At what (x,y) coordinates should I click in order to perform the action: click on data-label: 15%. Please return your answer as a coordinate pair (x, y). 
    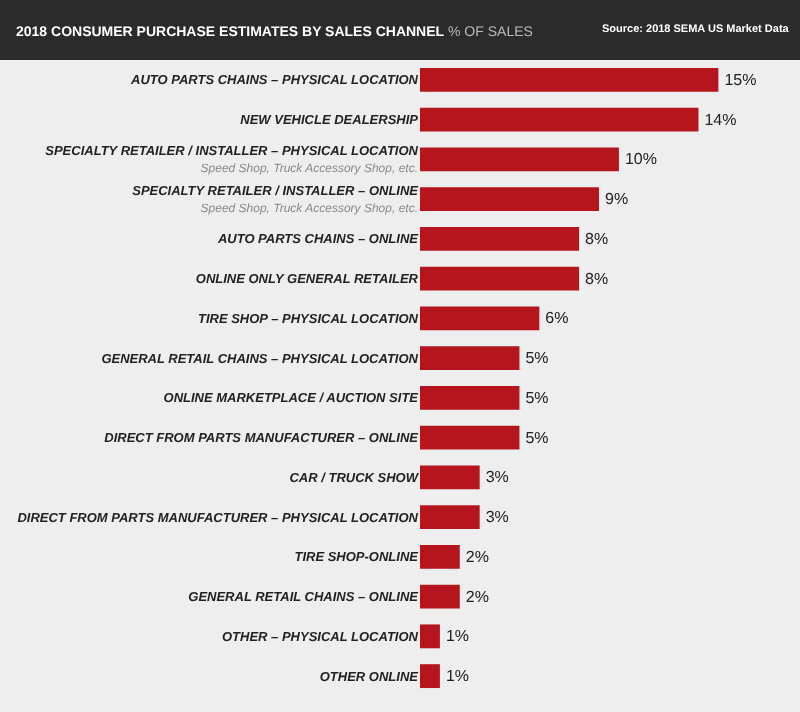
    Looking at the image, I should click on (740, 79).